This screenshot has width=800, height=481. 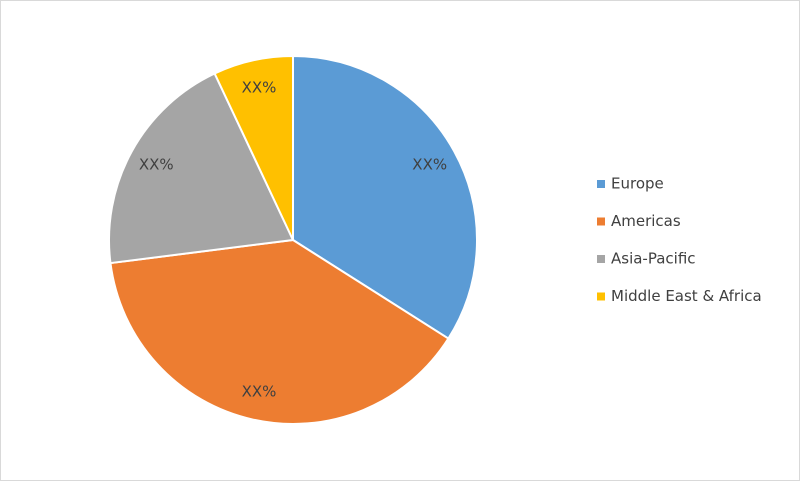 What do you see at coordinates (637, 184) in the screenshot?
I see `legend-label: Europe` at bounding box center [637, 184].